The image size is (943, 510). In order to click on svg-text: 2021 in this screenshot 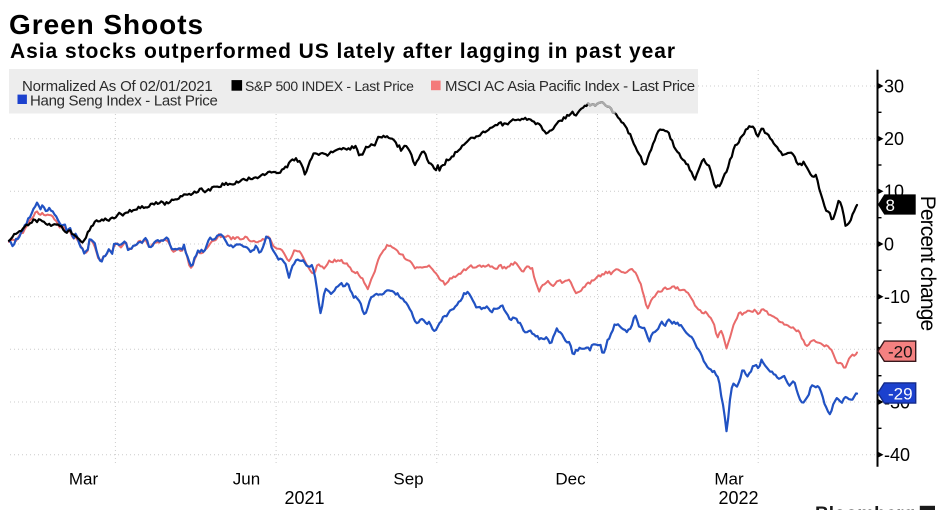, I will do `click(304, 498)`.